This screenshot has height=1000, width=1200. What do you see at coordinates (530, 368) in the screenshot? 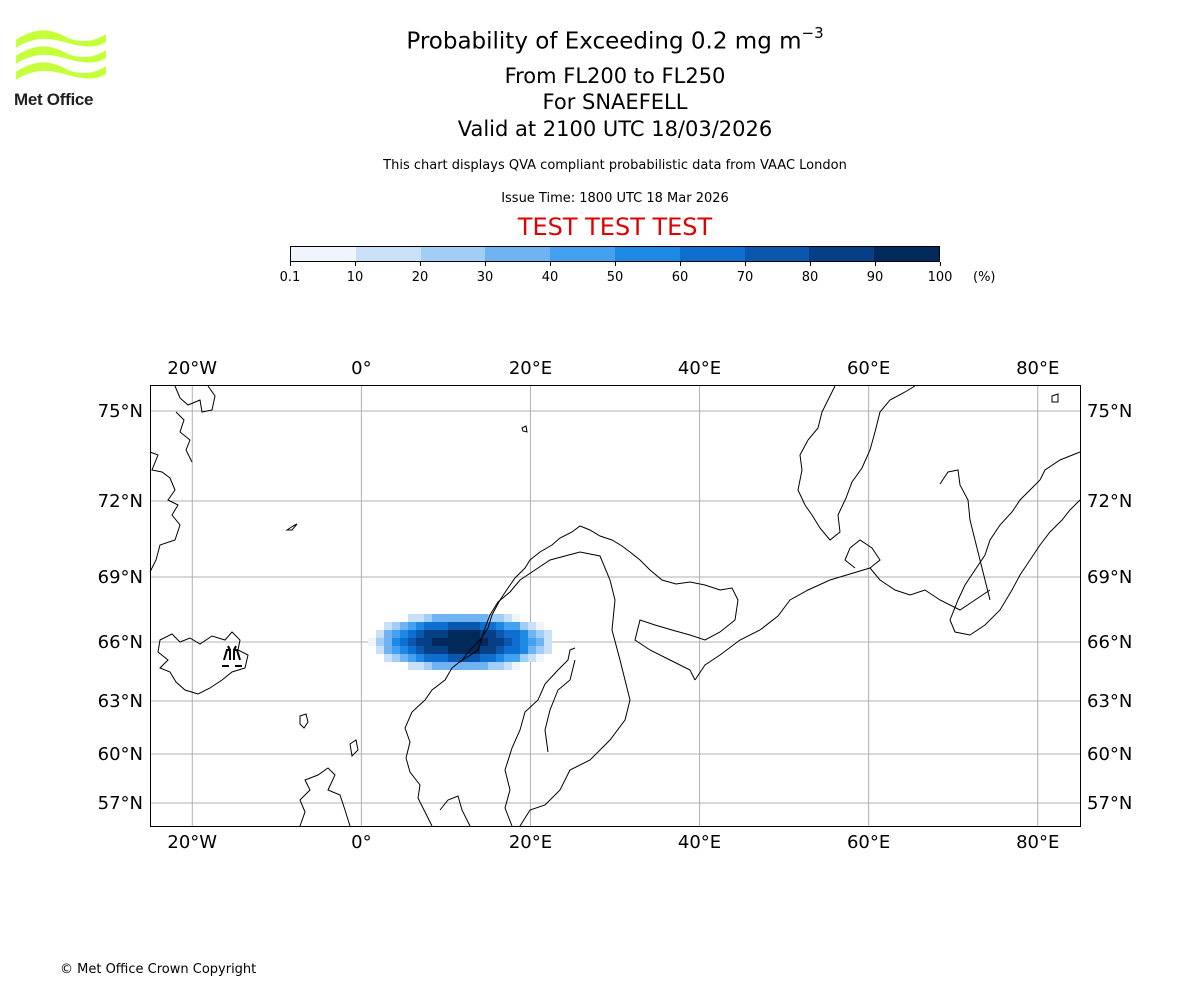
I see `lon-label-top: 20°E` at bounding box center [530, 368].